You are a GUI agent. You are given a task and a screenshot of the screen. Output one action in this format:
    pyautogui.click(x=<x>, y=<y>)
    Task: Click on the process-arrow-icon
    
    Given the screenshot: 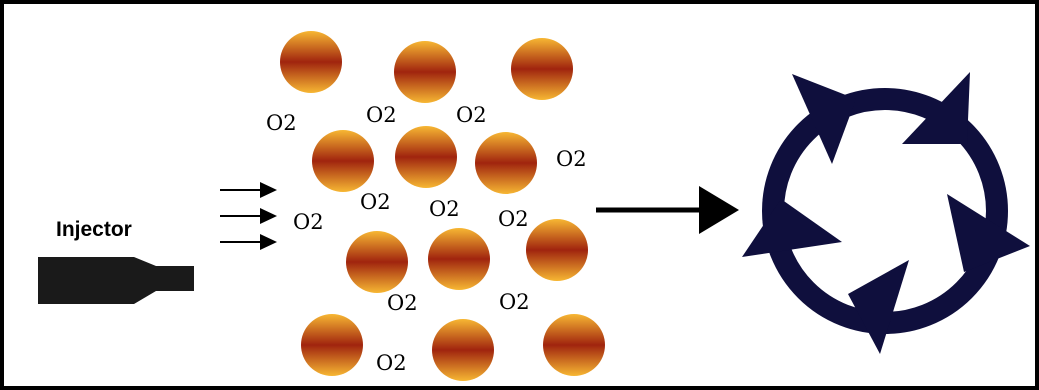 What is the action you would take?
    pyautogui.click(x=667, y=210)
    